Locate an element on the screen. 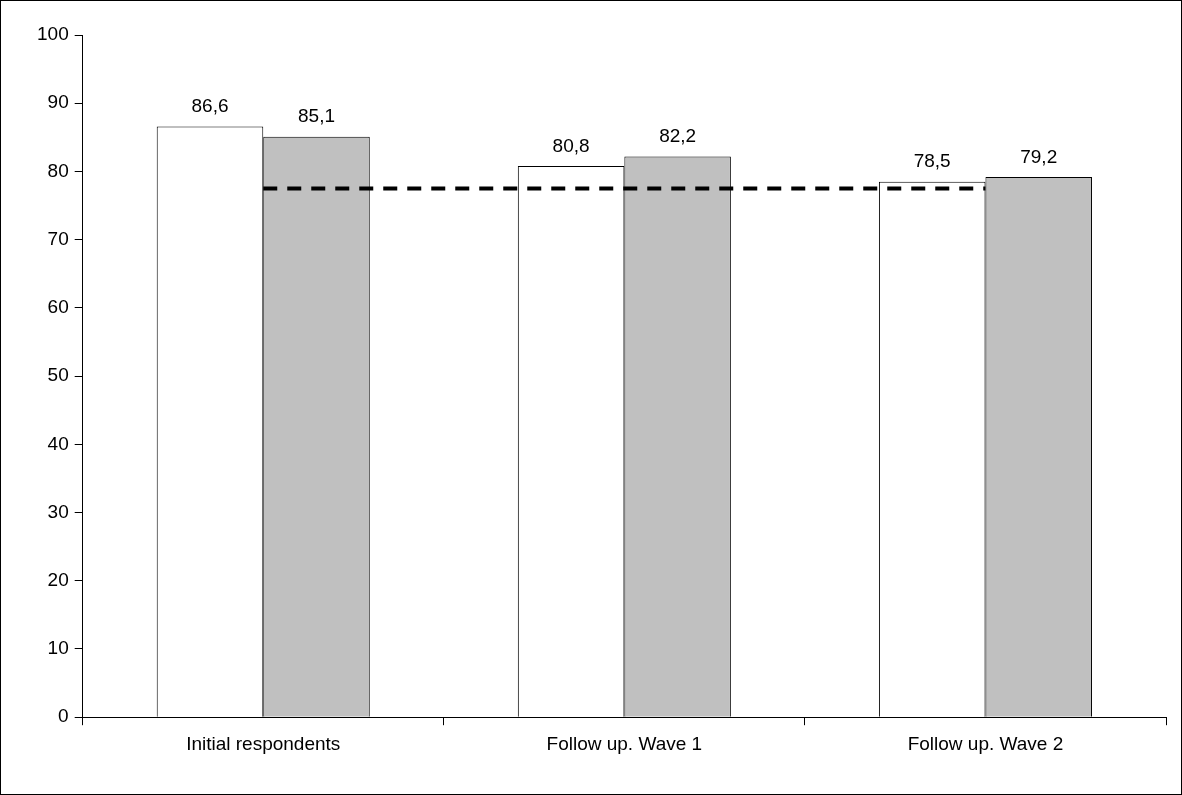 This screenshot has width=1182, height=795. x-tick-label: Initial respondents is located at coordinates (263, 743).